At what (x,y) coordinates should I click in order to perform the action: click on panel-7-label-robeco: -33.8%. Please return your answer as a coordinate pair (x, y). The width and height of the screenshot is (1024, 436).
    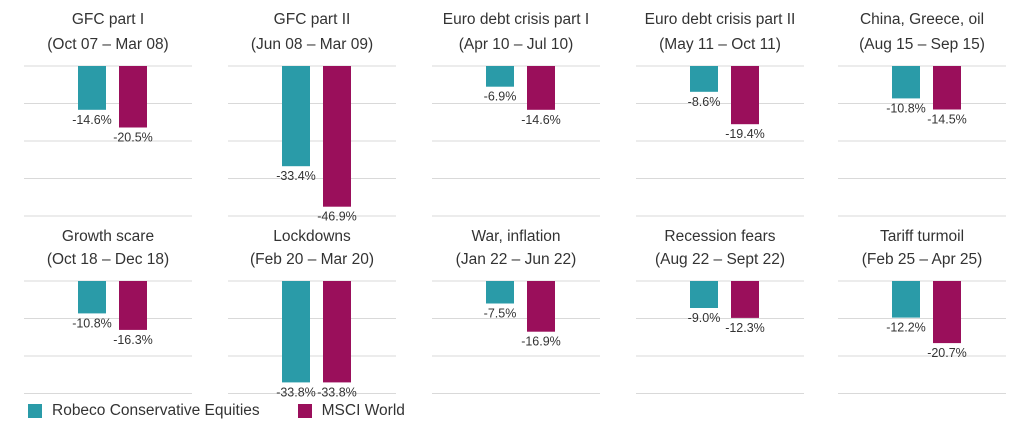
    Looking at the image, I should click on (296, 392).